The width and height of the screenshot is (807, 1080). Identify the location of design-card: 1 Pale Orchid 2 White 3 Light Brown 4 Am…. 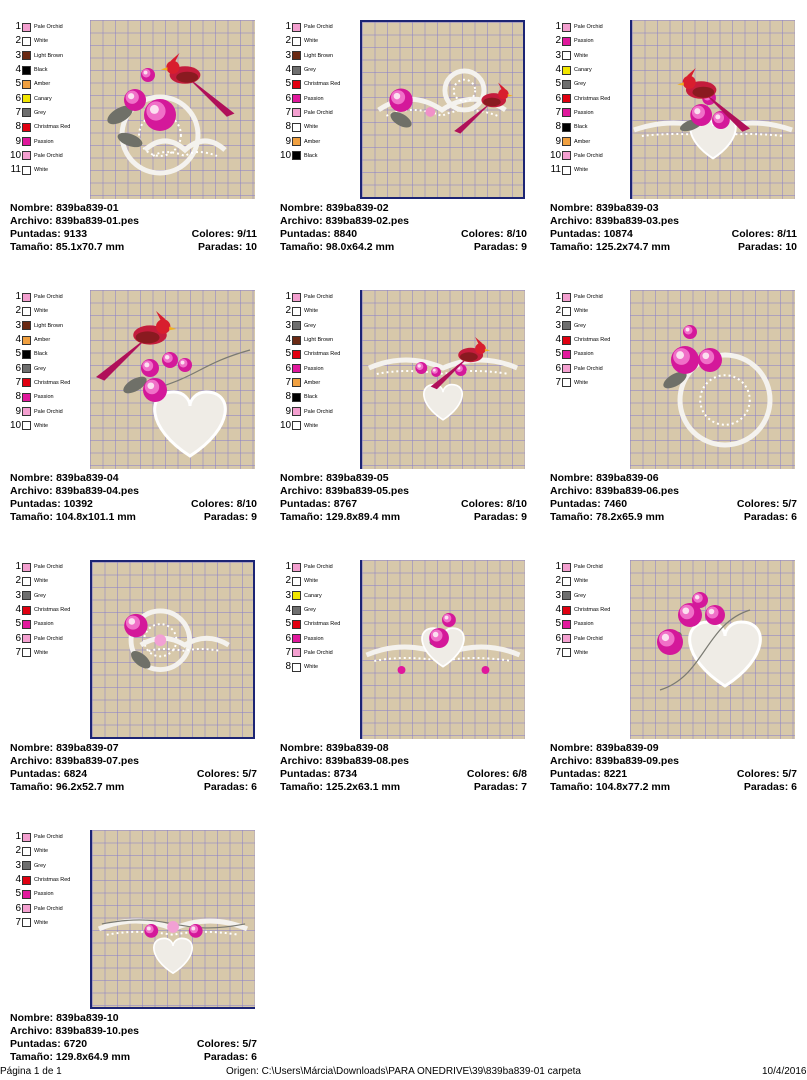
(139, 415).